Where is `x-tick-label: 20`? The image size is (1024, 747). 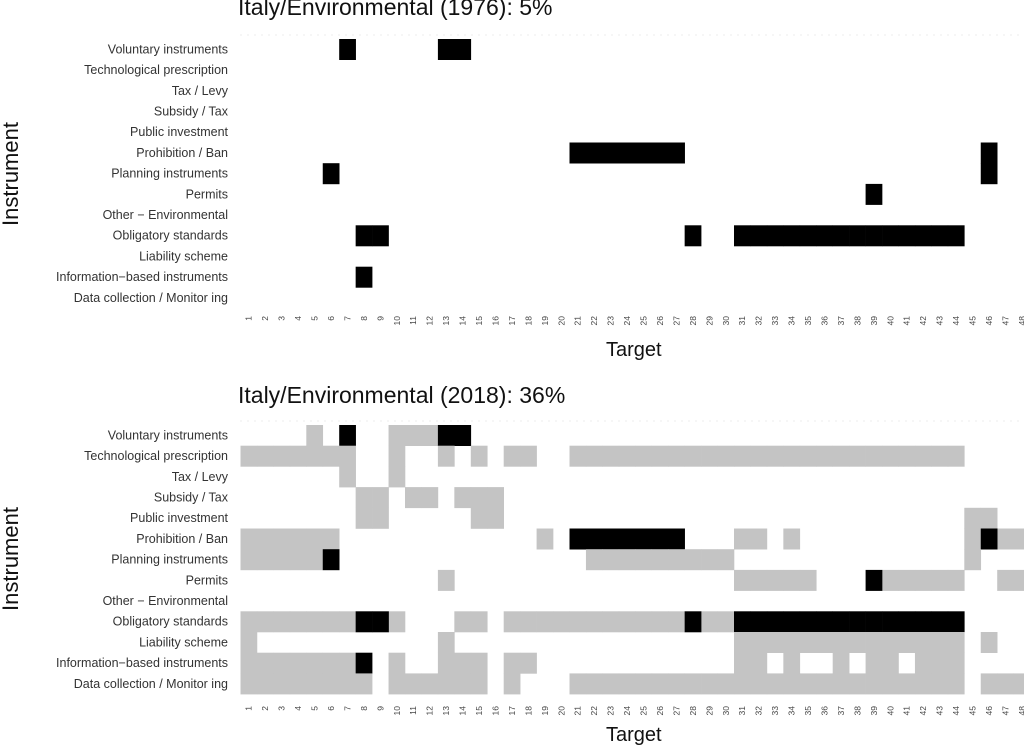
x-tick-label: 20 is located at coordinates (561, 321).